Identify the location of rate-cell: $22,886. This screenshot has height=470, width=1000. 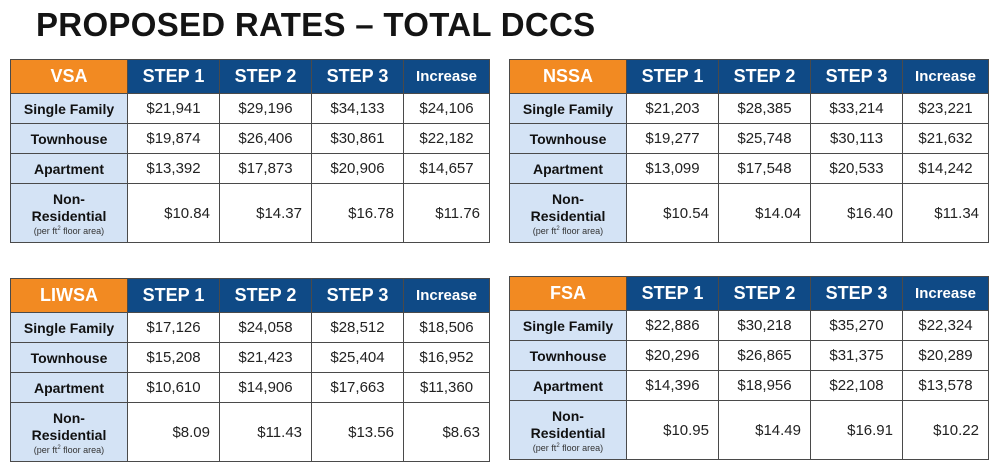
(672, 325).